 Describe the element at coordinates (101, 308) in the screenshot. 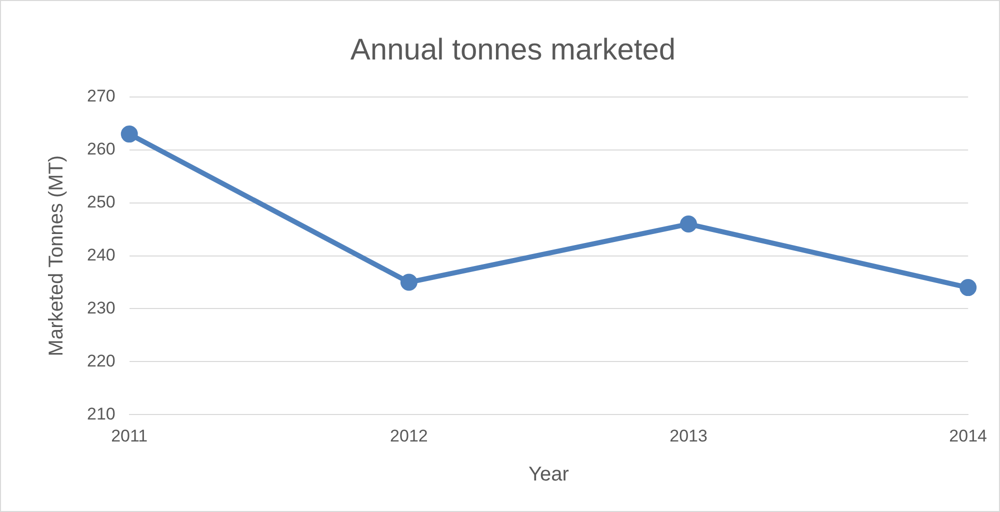

I see `y-tick-label: 230` at that location.